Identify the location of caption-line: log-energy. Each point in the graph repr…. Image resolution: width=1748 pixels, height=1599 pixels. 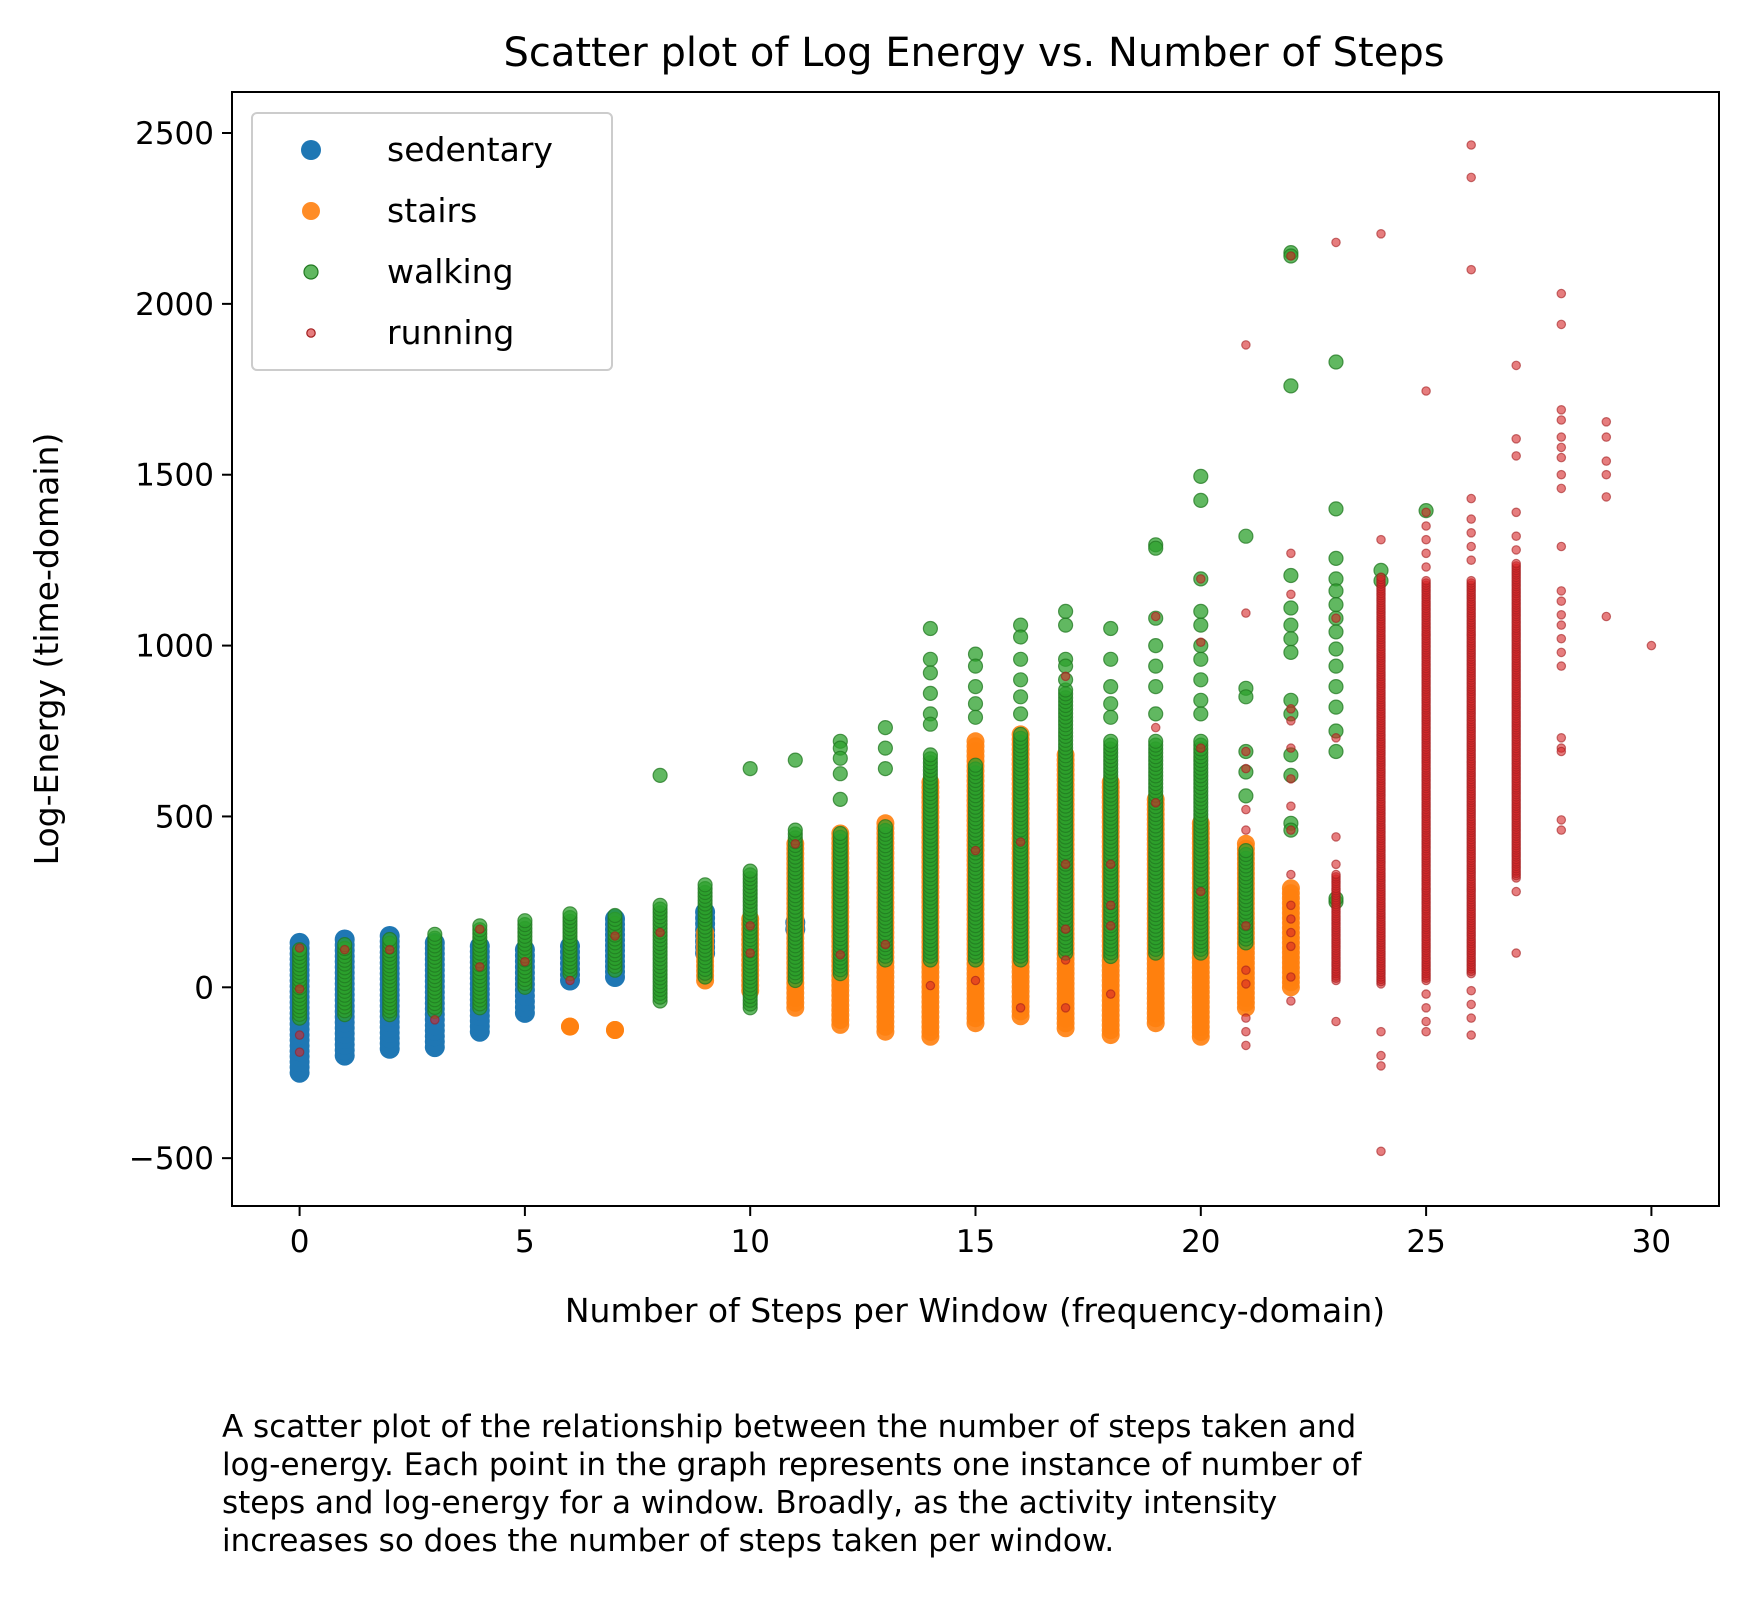
(792, 1465).